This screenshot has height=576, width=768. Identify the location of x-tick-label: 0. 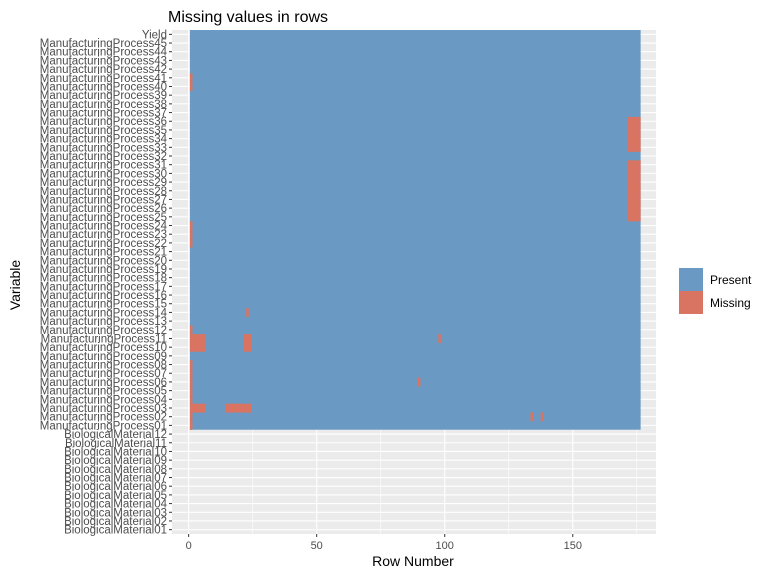
(189, 546).